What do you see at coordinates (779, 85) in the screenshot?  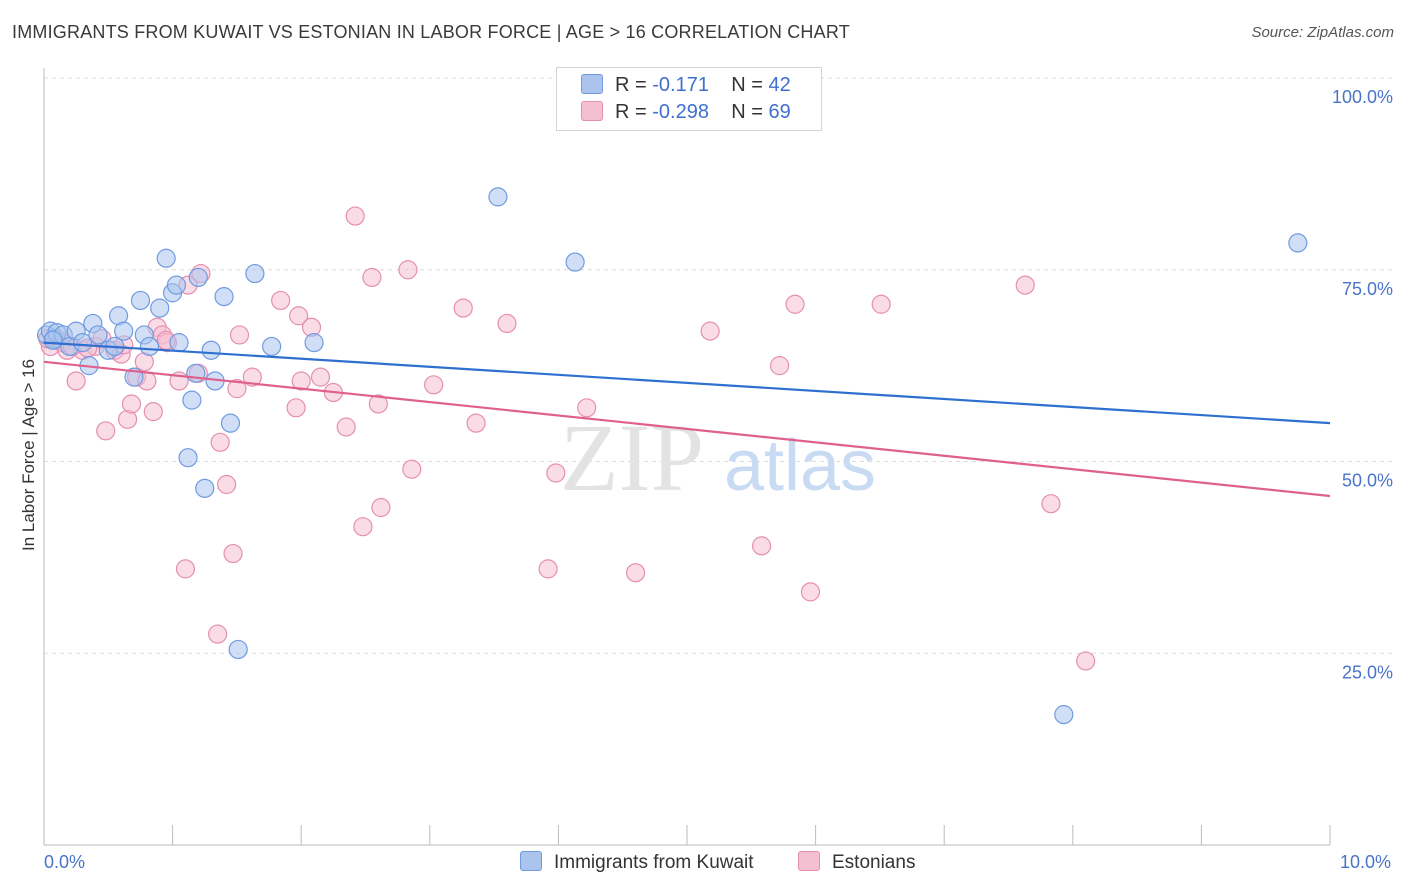 I see `n-value-kuwait: 42` at bounding box center [779, 85].